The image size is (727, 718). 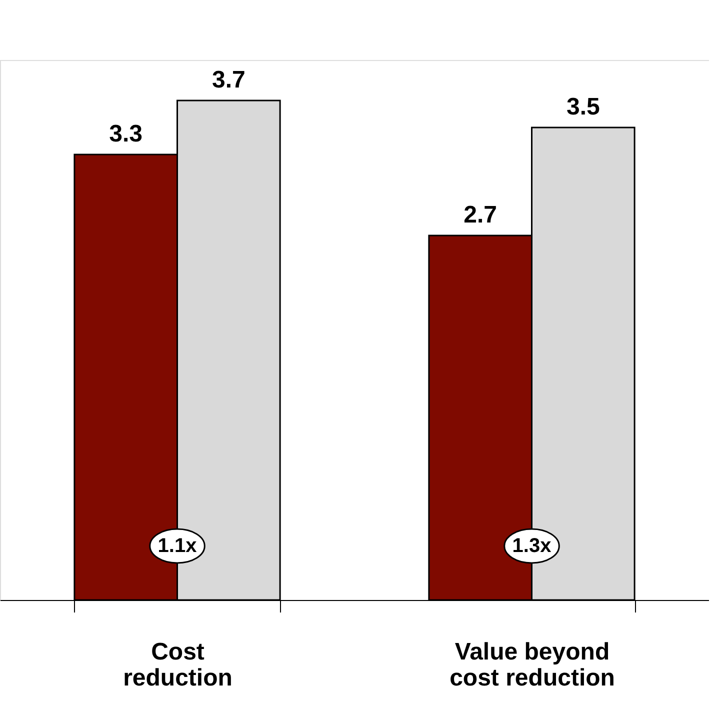 I want to click on x-tick-label: Cost reduction, so click(x=177, y=665).